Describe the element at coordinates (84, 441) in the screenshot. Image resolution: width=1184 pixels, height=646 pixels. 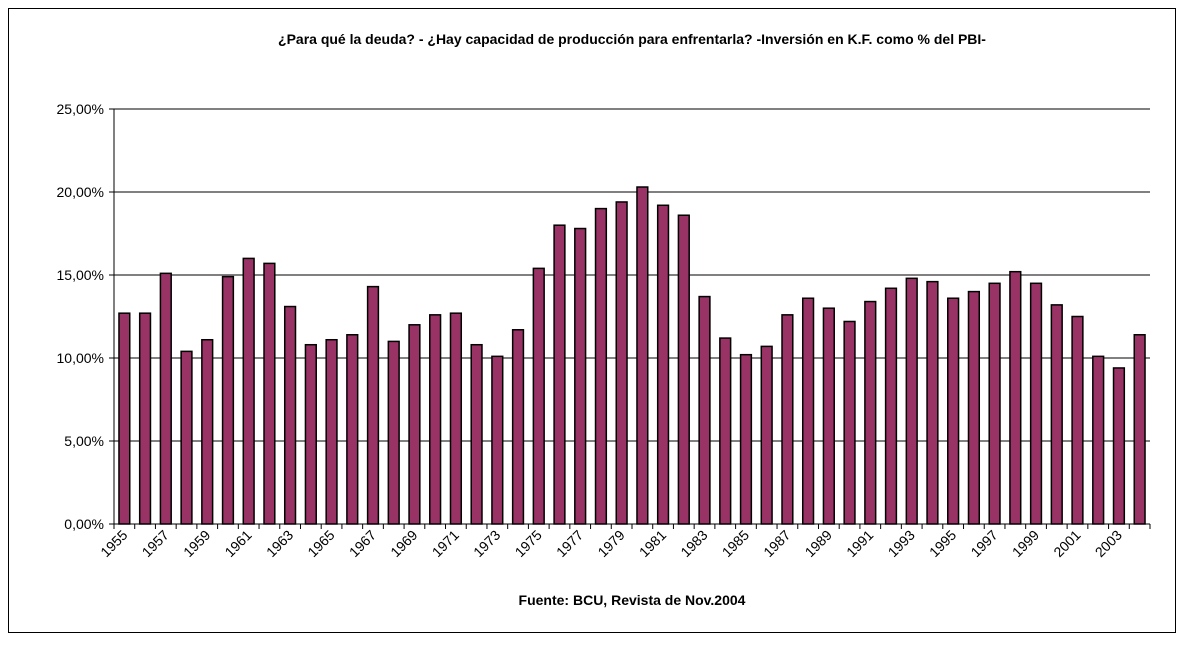
I see `y-tick-label: 5,00%` at that location.